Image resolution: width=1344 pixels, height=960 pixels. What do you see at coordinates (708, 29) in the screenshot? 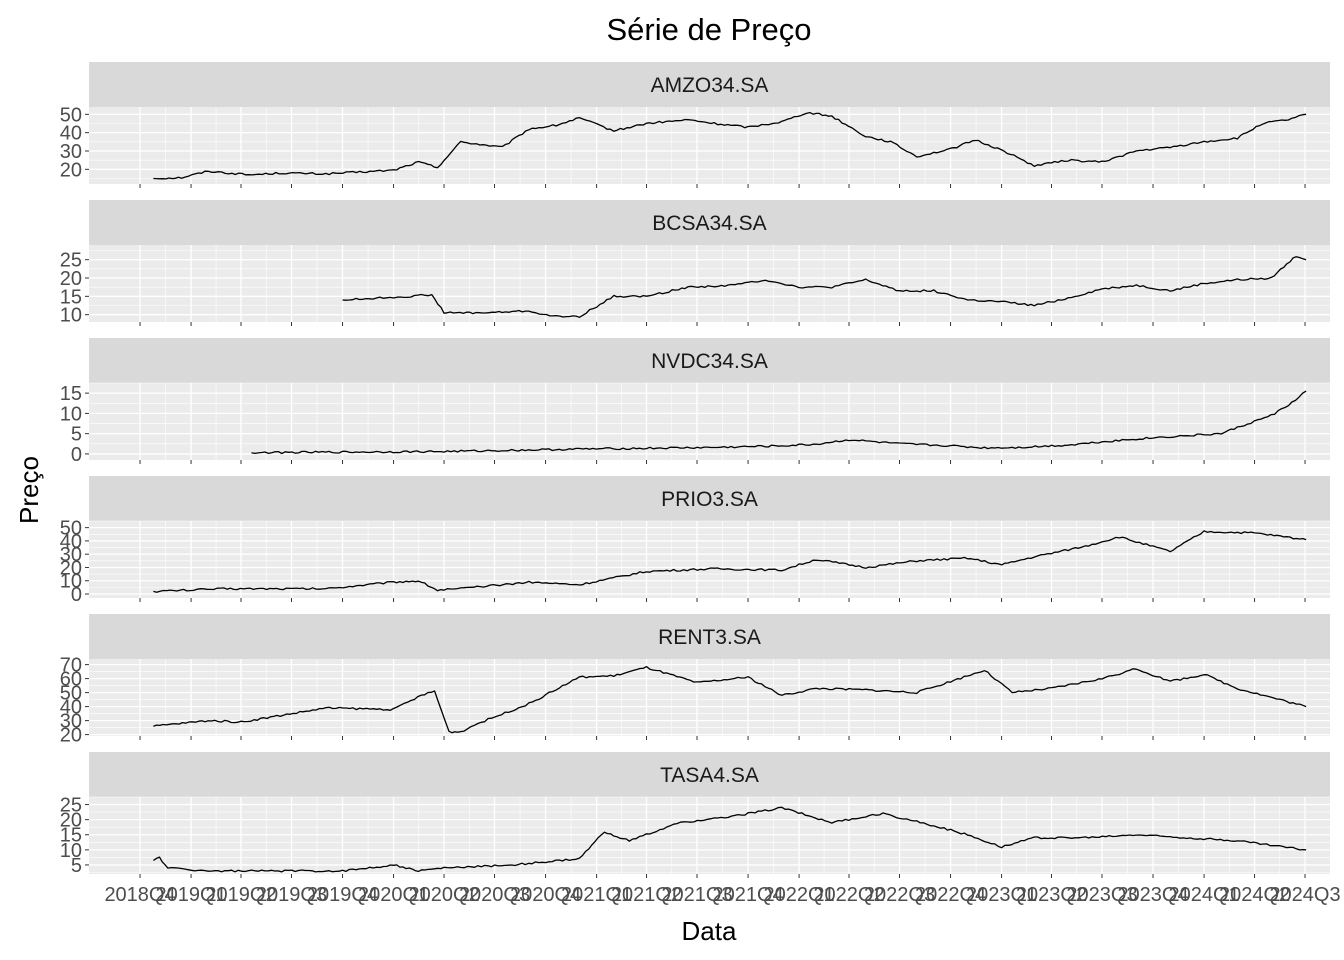
I see `chart-title: Série de Preço` at bounding box center [708, 29].